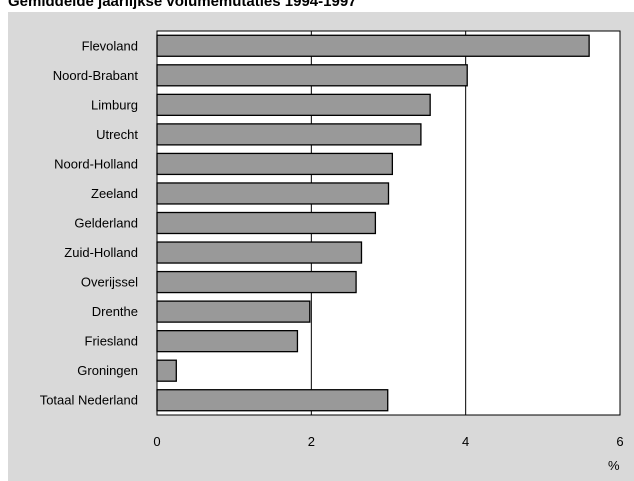 The width and height of the screenshot is (634, 481). Describe the element at coordinates (259, 252) in the screenshot. I see `bar-zuid-holland` at that location.